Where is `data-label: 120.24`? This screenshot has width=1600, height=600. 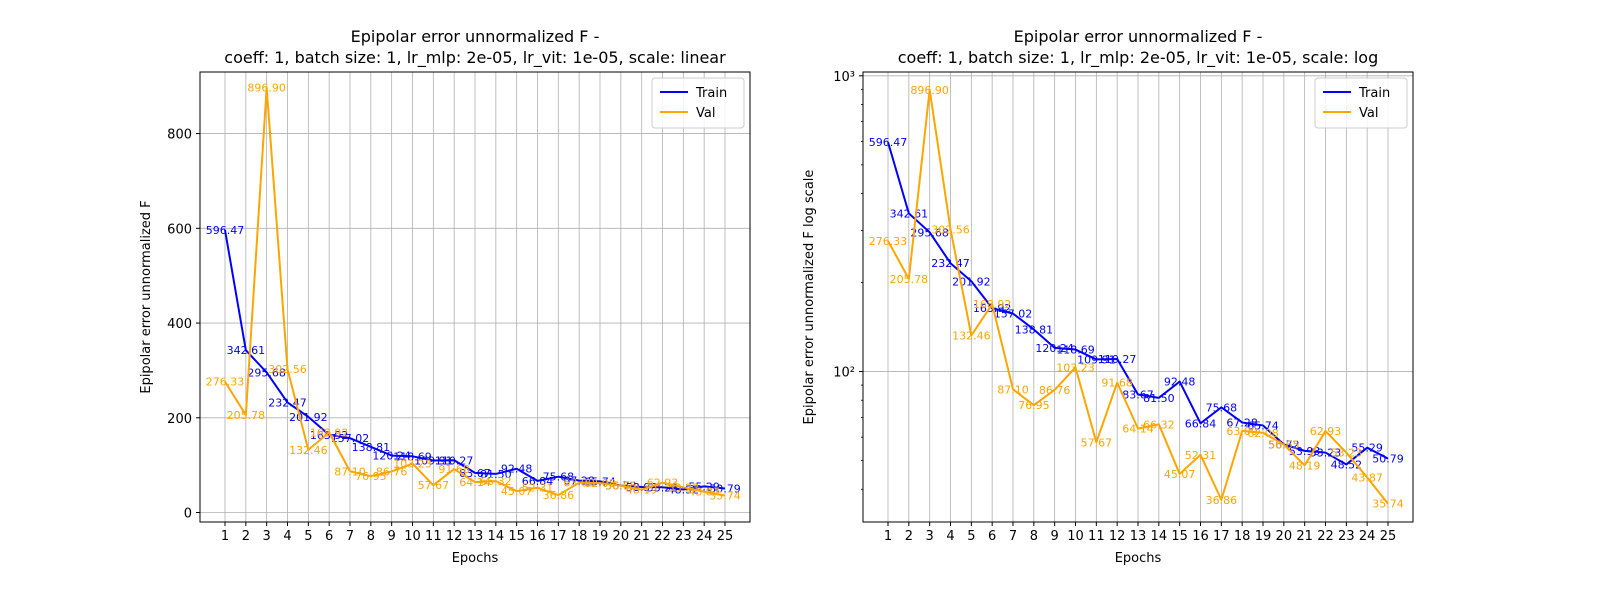 data-label: 120.24 is located at coordinates (391, 456).